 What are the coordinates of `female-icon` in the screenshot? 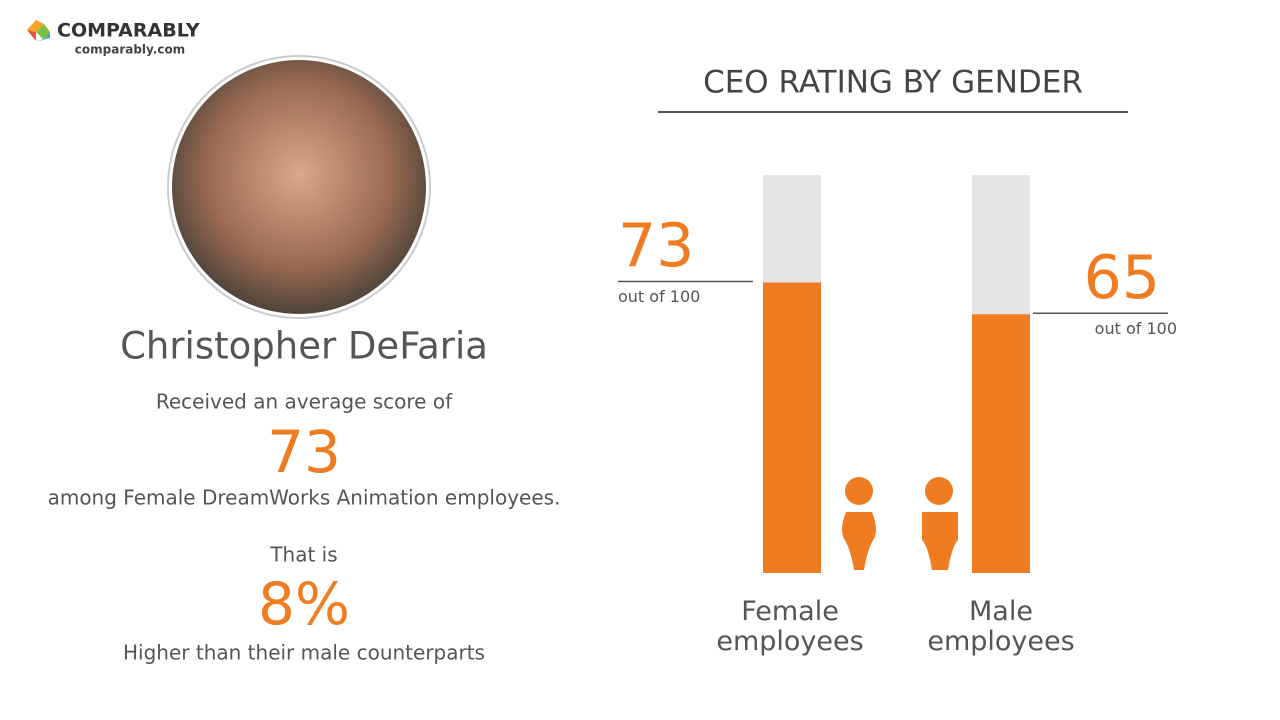 It's located at (859, 523).